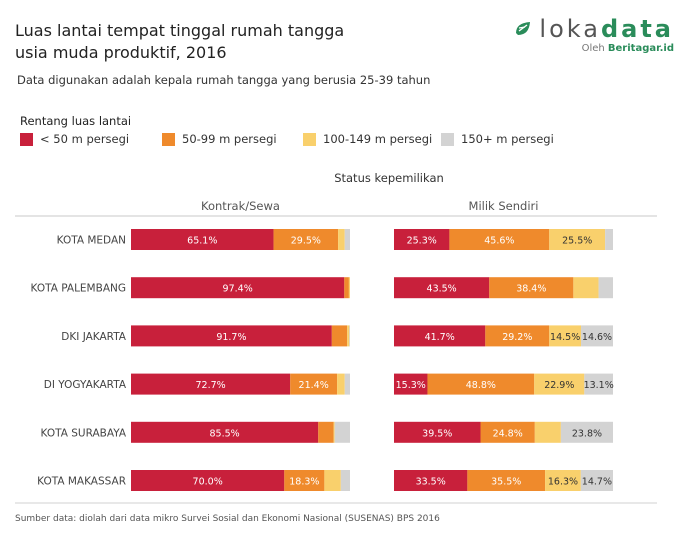  Describe the element at coordinates (347, 239) in the screenshot. I see `bar-segment-kontrak-sewa-kota-medan-150-m-persegi` at that location.